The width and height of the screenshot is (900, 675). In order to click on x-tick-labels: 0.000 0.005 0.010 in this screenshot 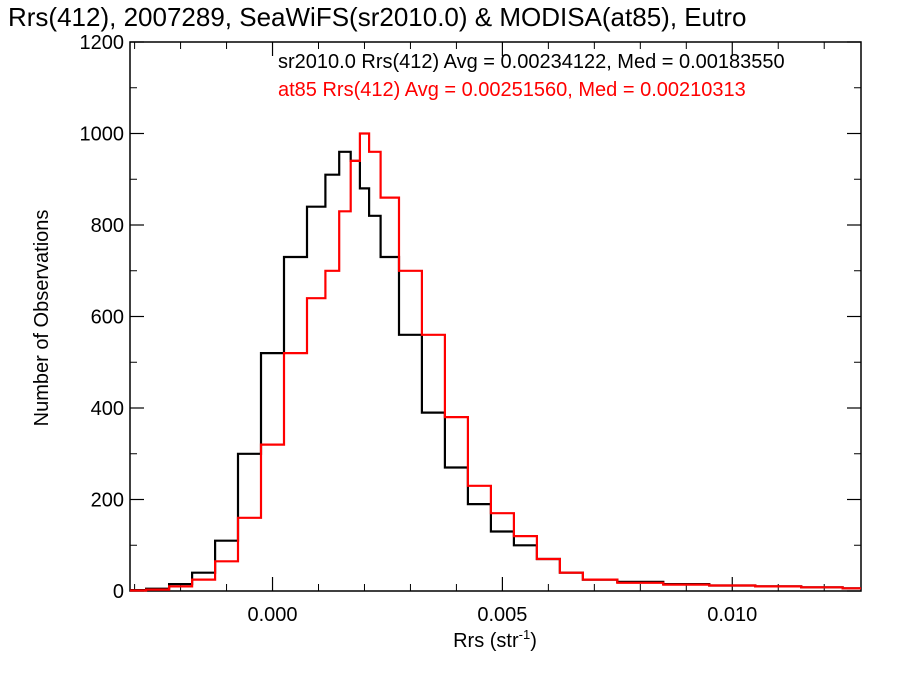, I will do `click(502, 615)`.